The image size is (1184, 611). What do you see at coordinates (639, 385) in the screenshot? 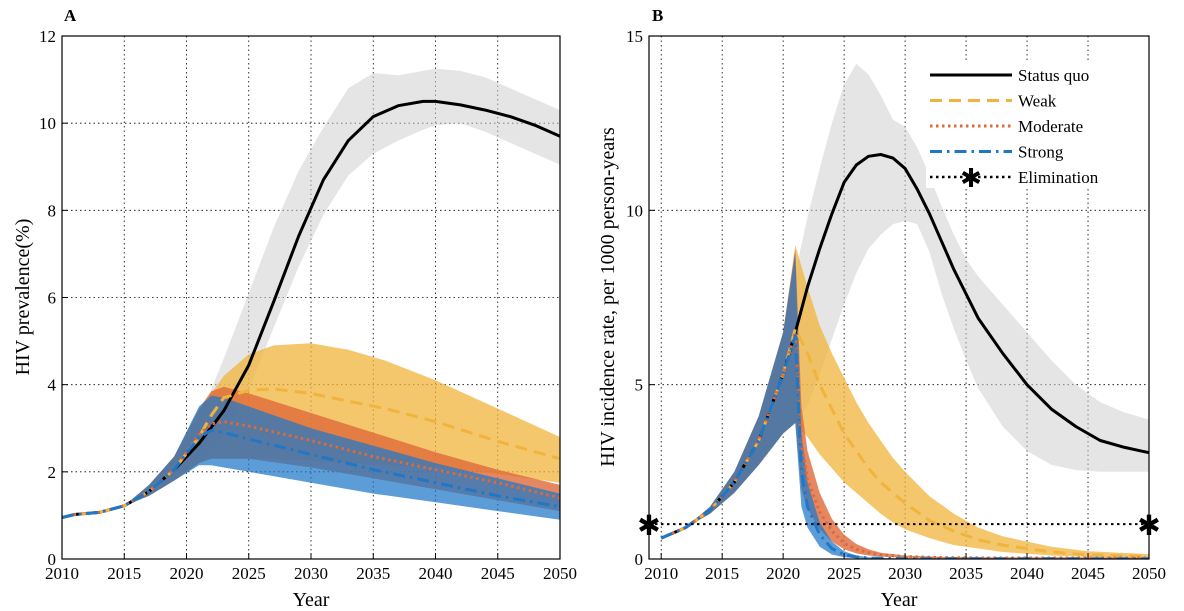
I see `y-tick-label: 5` at bounding box center [639, 385].